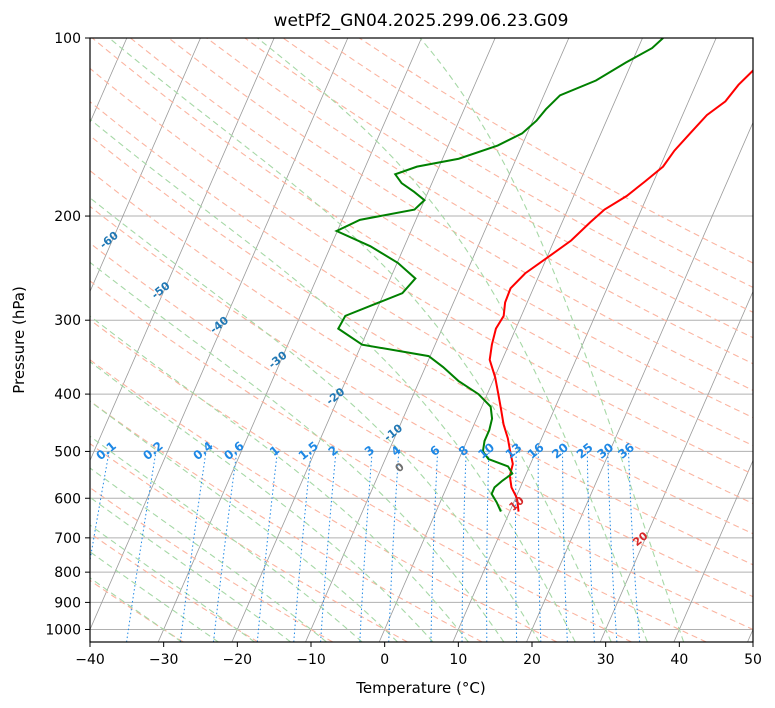  What do you see at coordinates (418, 655) in the screenshot?
I see `x-axis: −40 −30 −20 −10 0 10 20 30 40 50` at bounding box center [418, 655].